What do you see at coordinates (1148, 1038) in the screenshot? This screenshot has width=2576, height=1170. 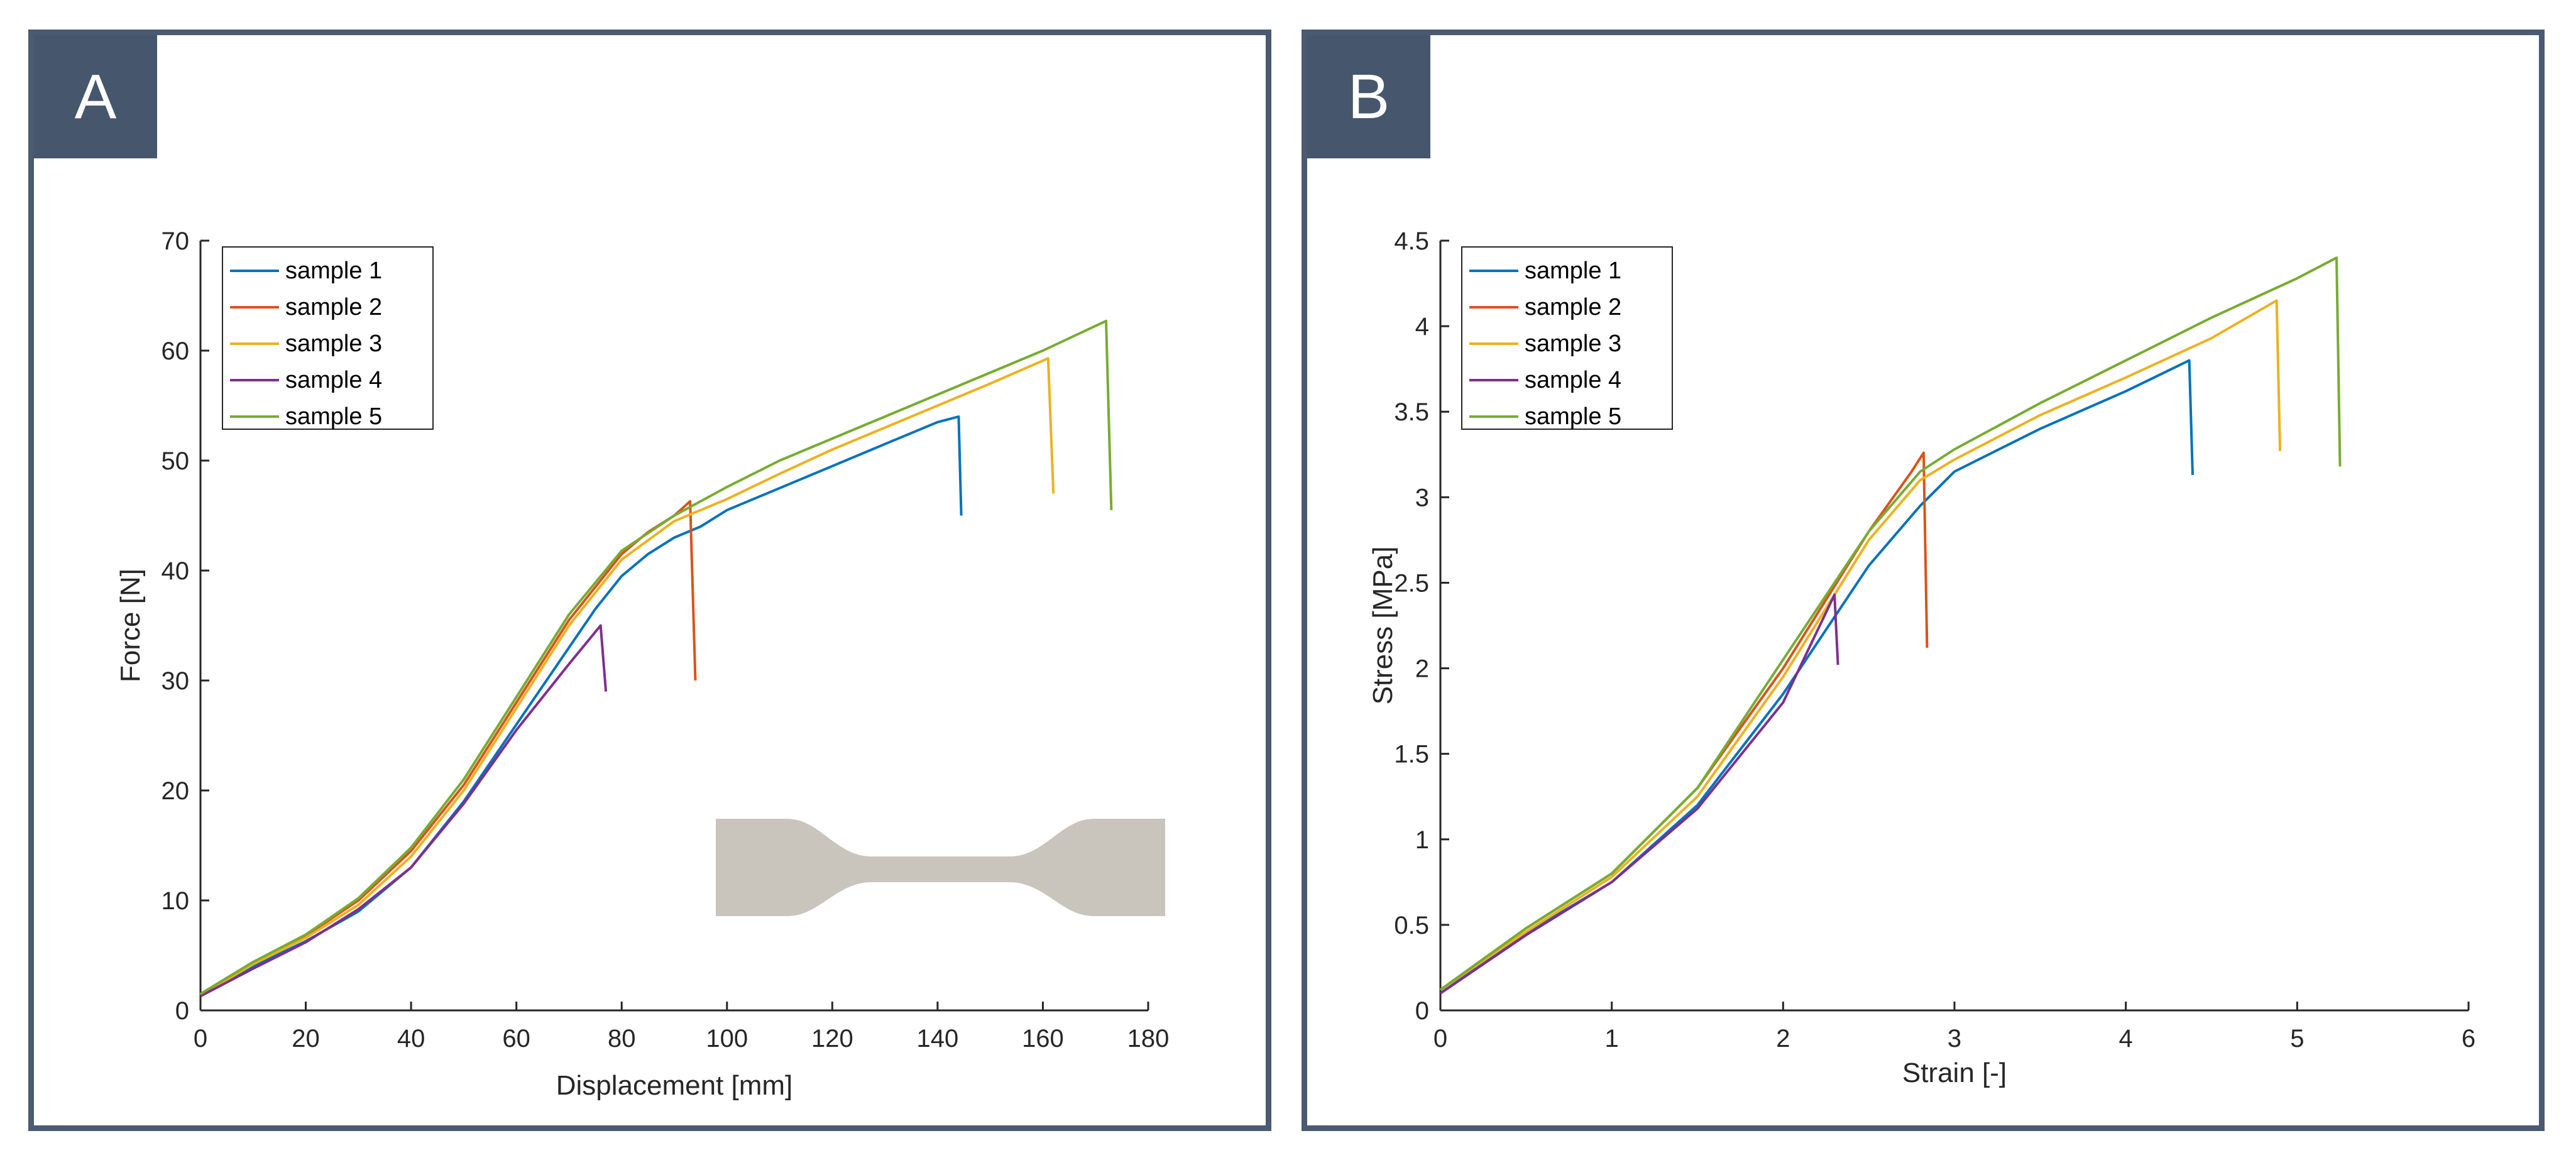 I see `x-tick-label: 180` at bounding box center [1148, 1038].